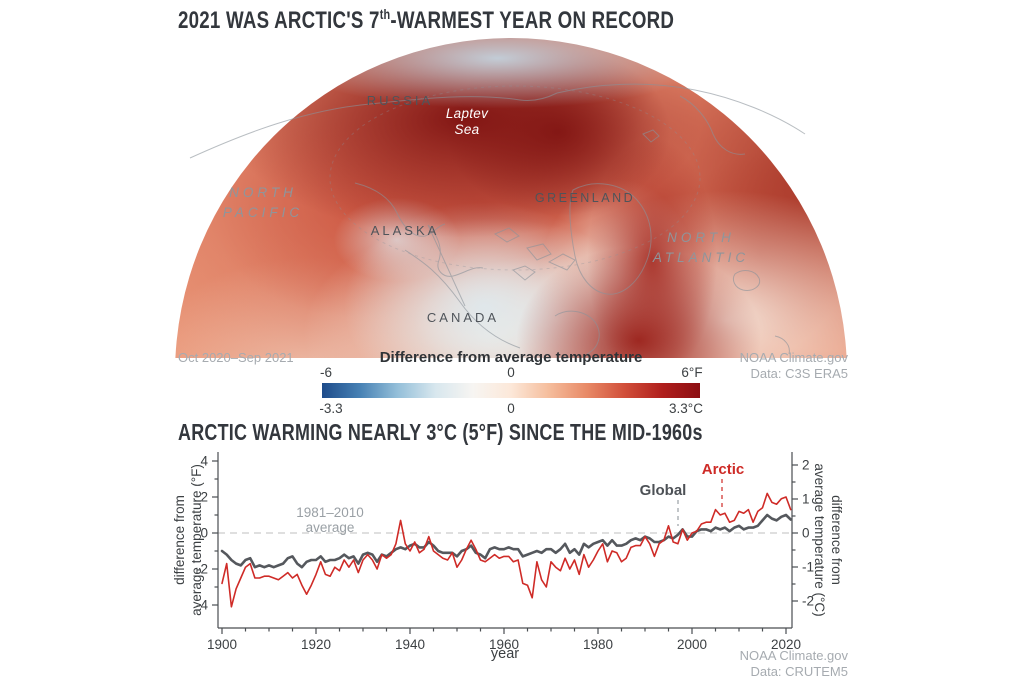 The image size is (1024, 682). What do you see at coordinates (467, 113) in the screenshot?
I see `map-label-laptev-line1: Laptev` at bounding box center [467, 113].